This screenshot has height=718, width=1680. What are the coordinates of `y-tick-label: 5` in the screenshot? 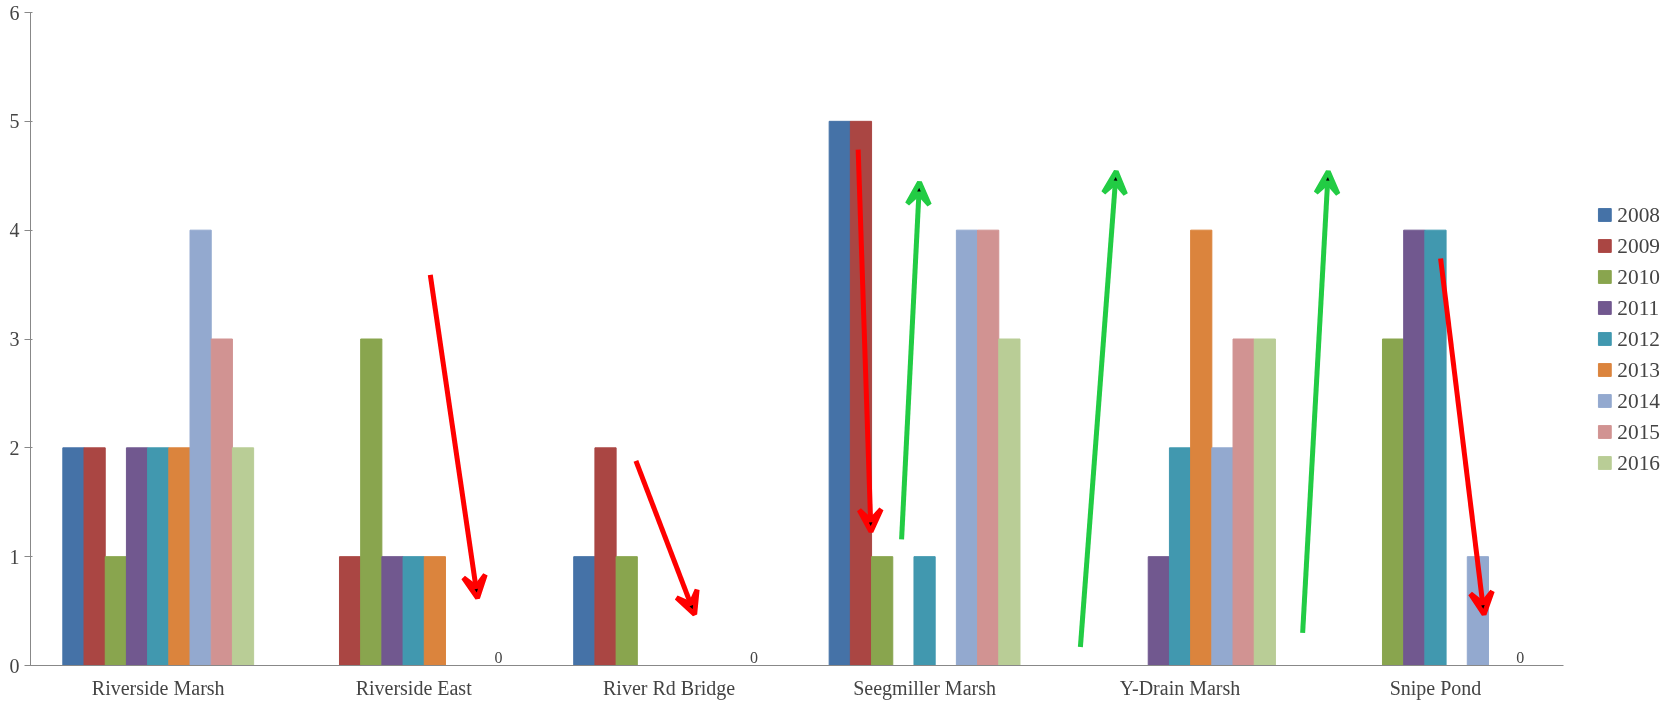 It's located at (14, 121).